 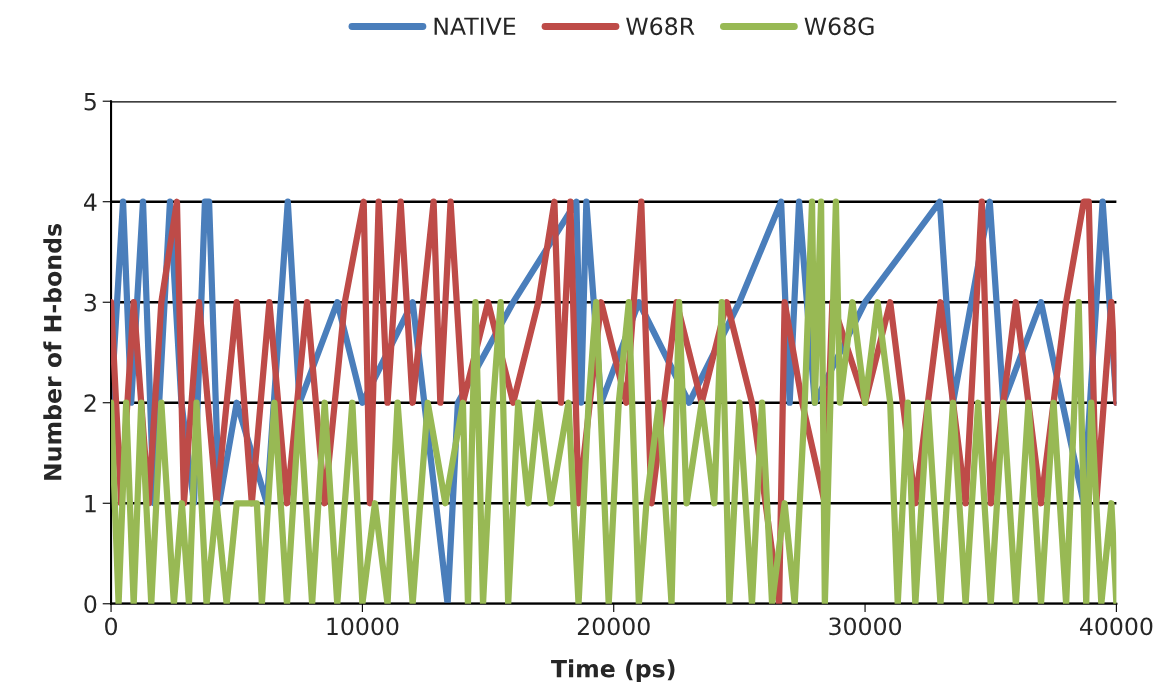 I want to click on x-tick-label: 30000, so click(x=865, y=626).